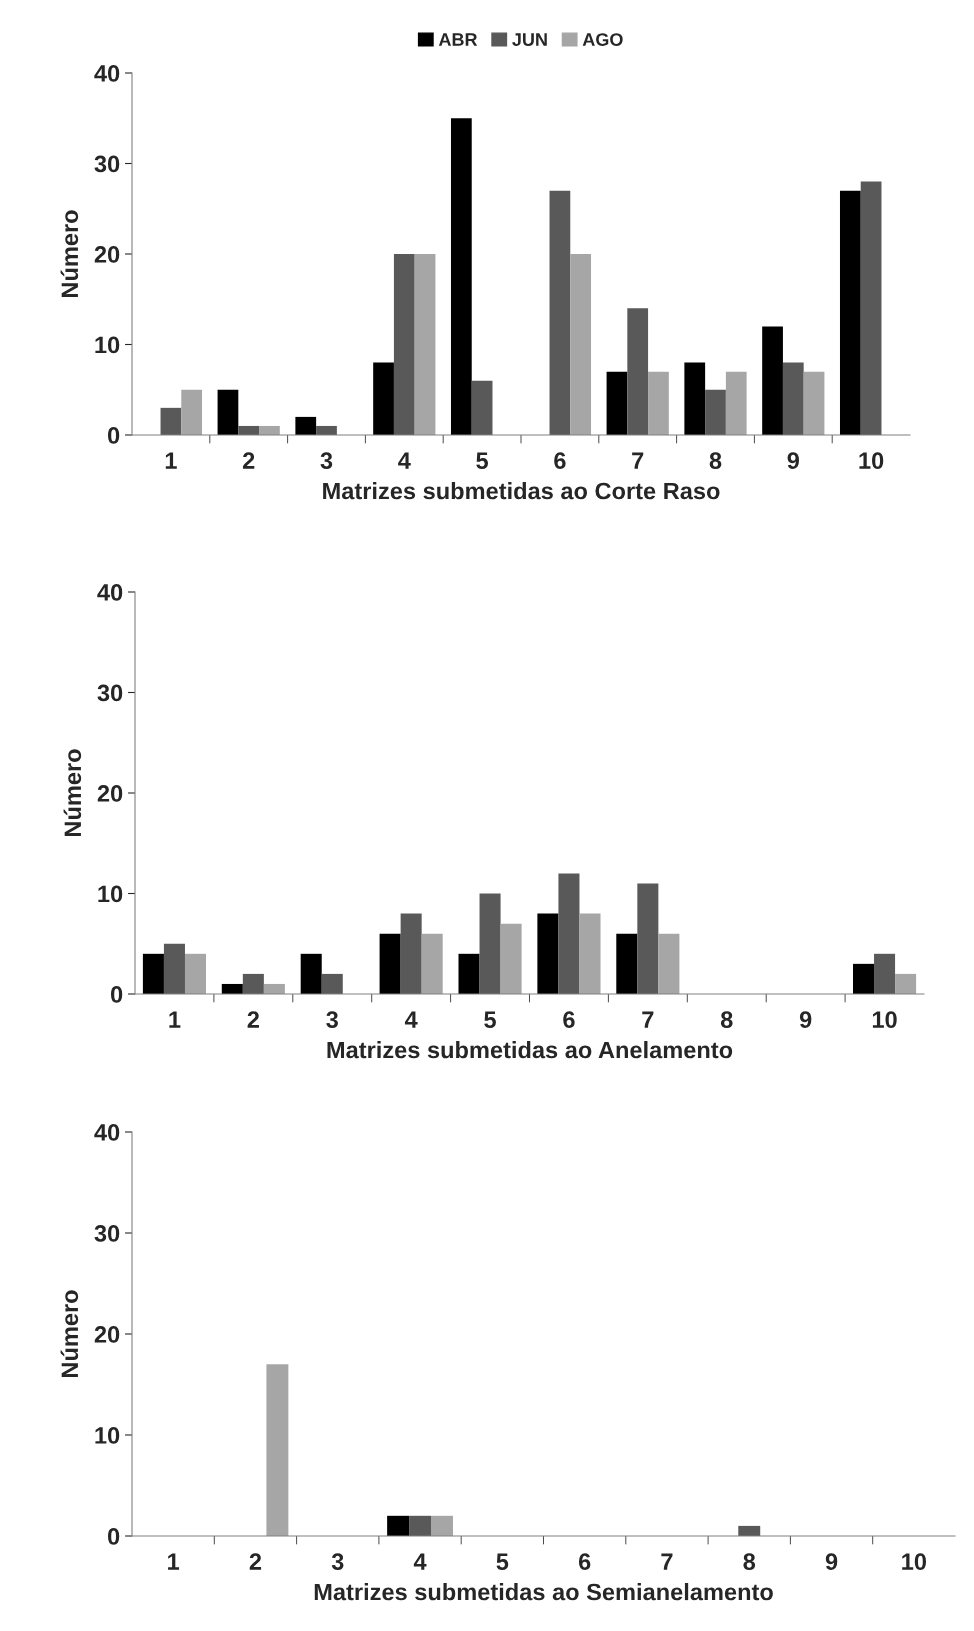 This screenshot has width=974, height=1631. Describe the element at coordinates (458, 39) in the screenshot. I see `legend-label: ABR` at that location.